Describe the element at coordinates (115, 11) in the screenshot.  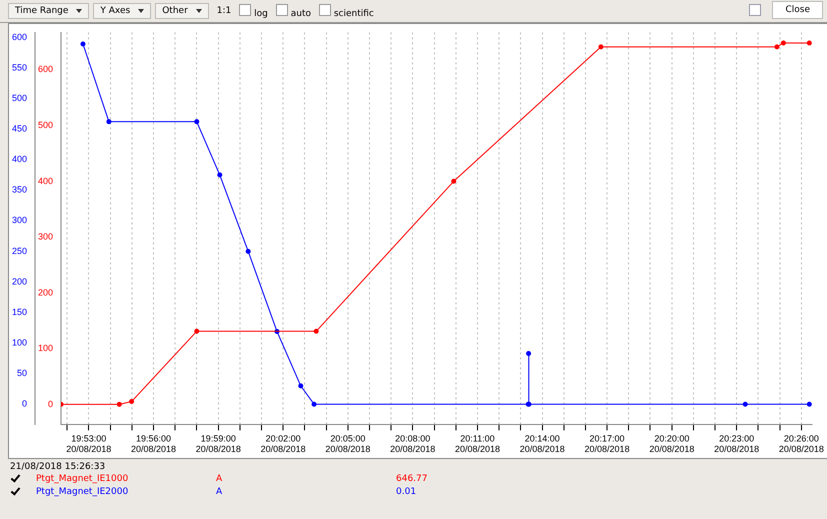
I see `text: Y Axes` at that location.